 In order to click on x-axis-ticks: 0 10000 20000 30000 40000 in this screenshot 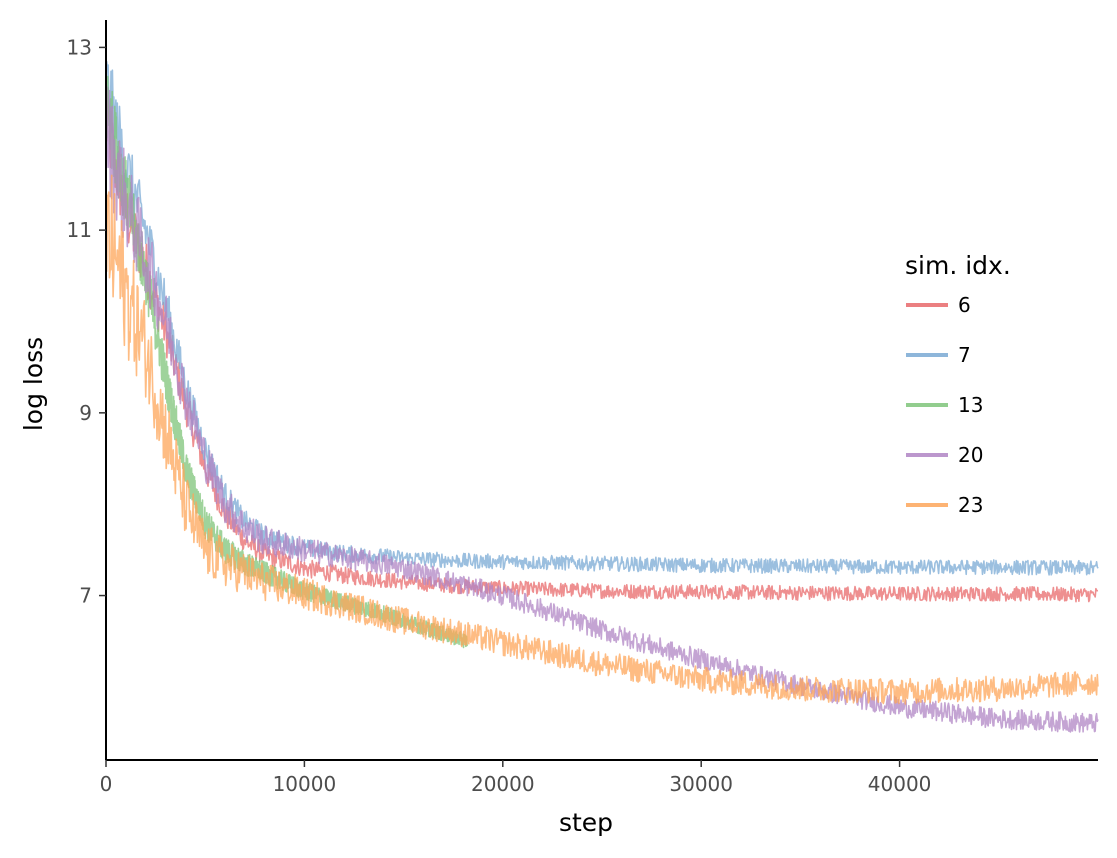, I will do `click(516, 778)`.